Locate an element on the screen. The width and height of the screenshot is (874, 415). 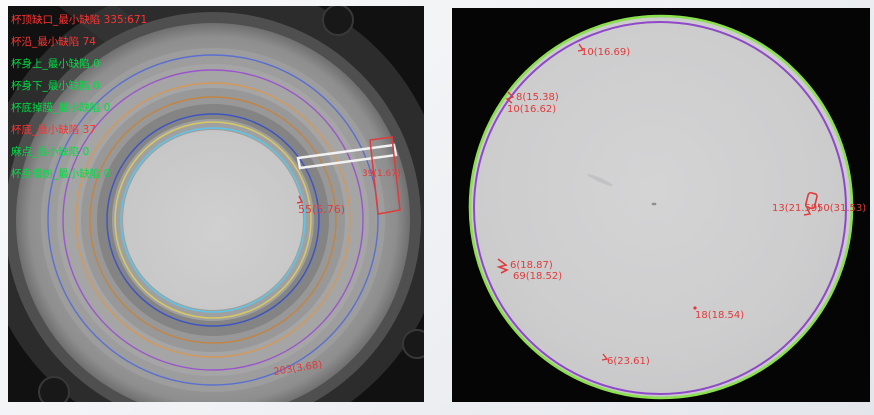
cup-floor is located at coordinates (213, 220).